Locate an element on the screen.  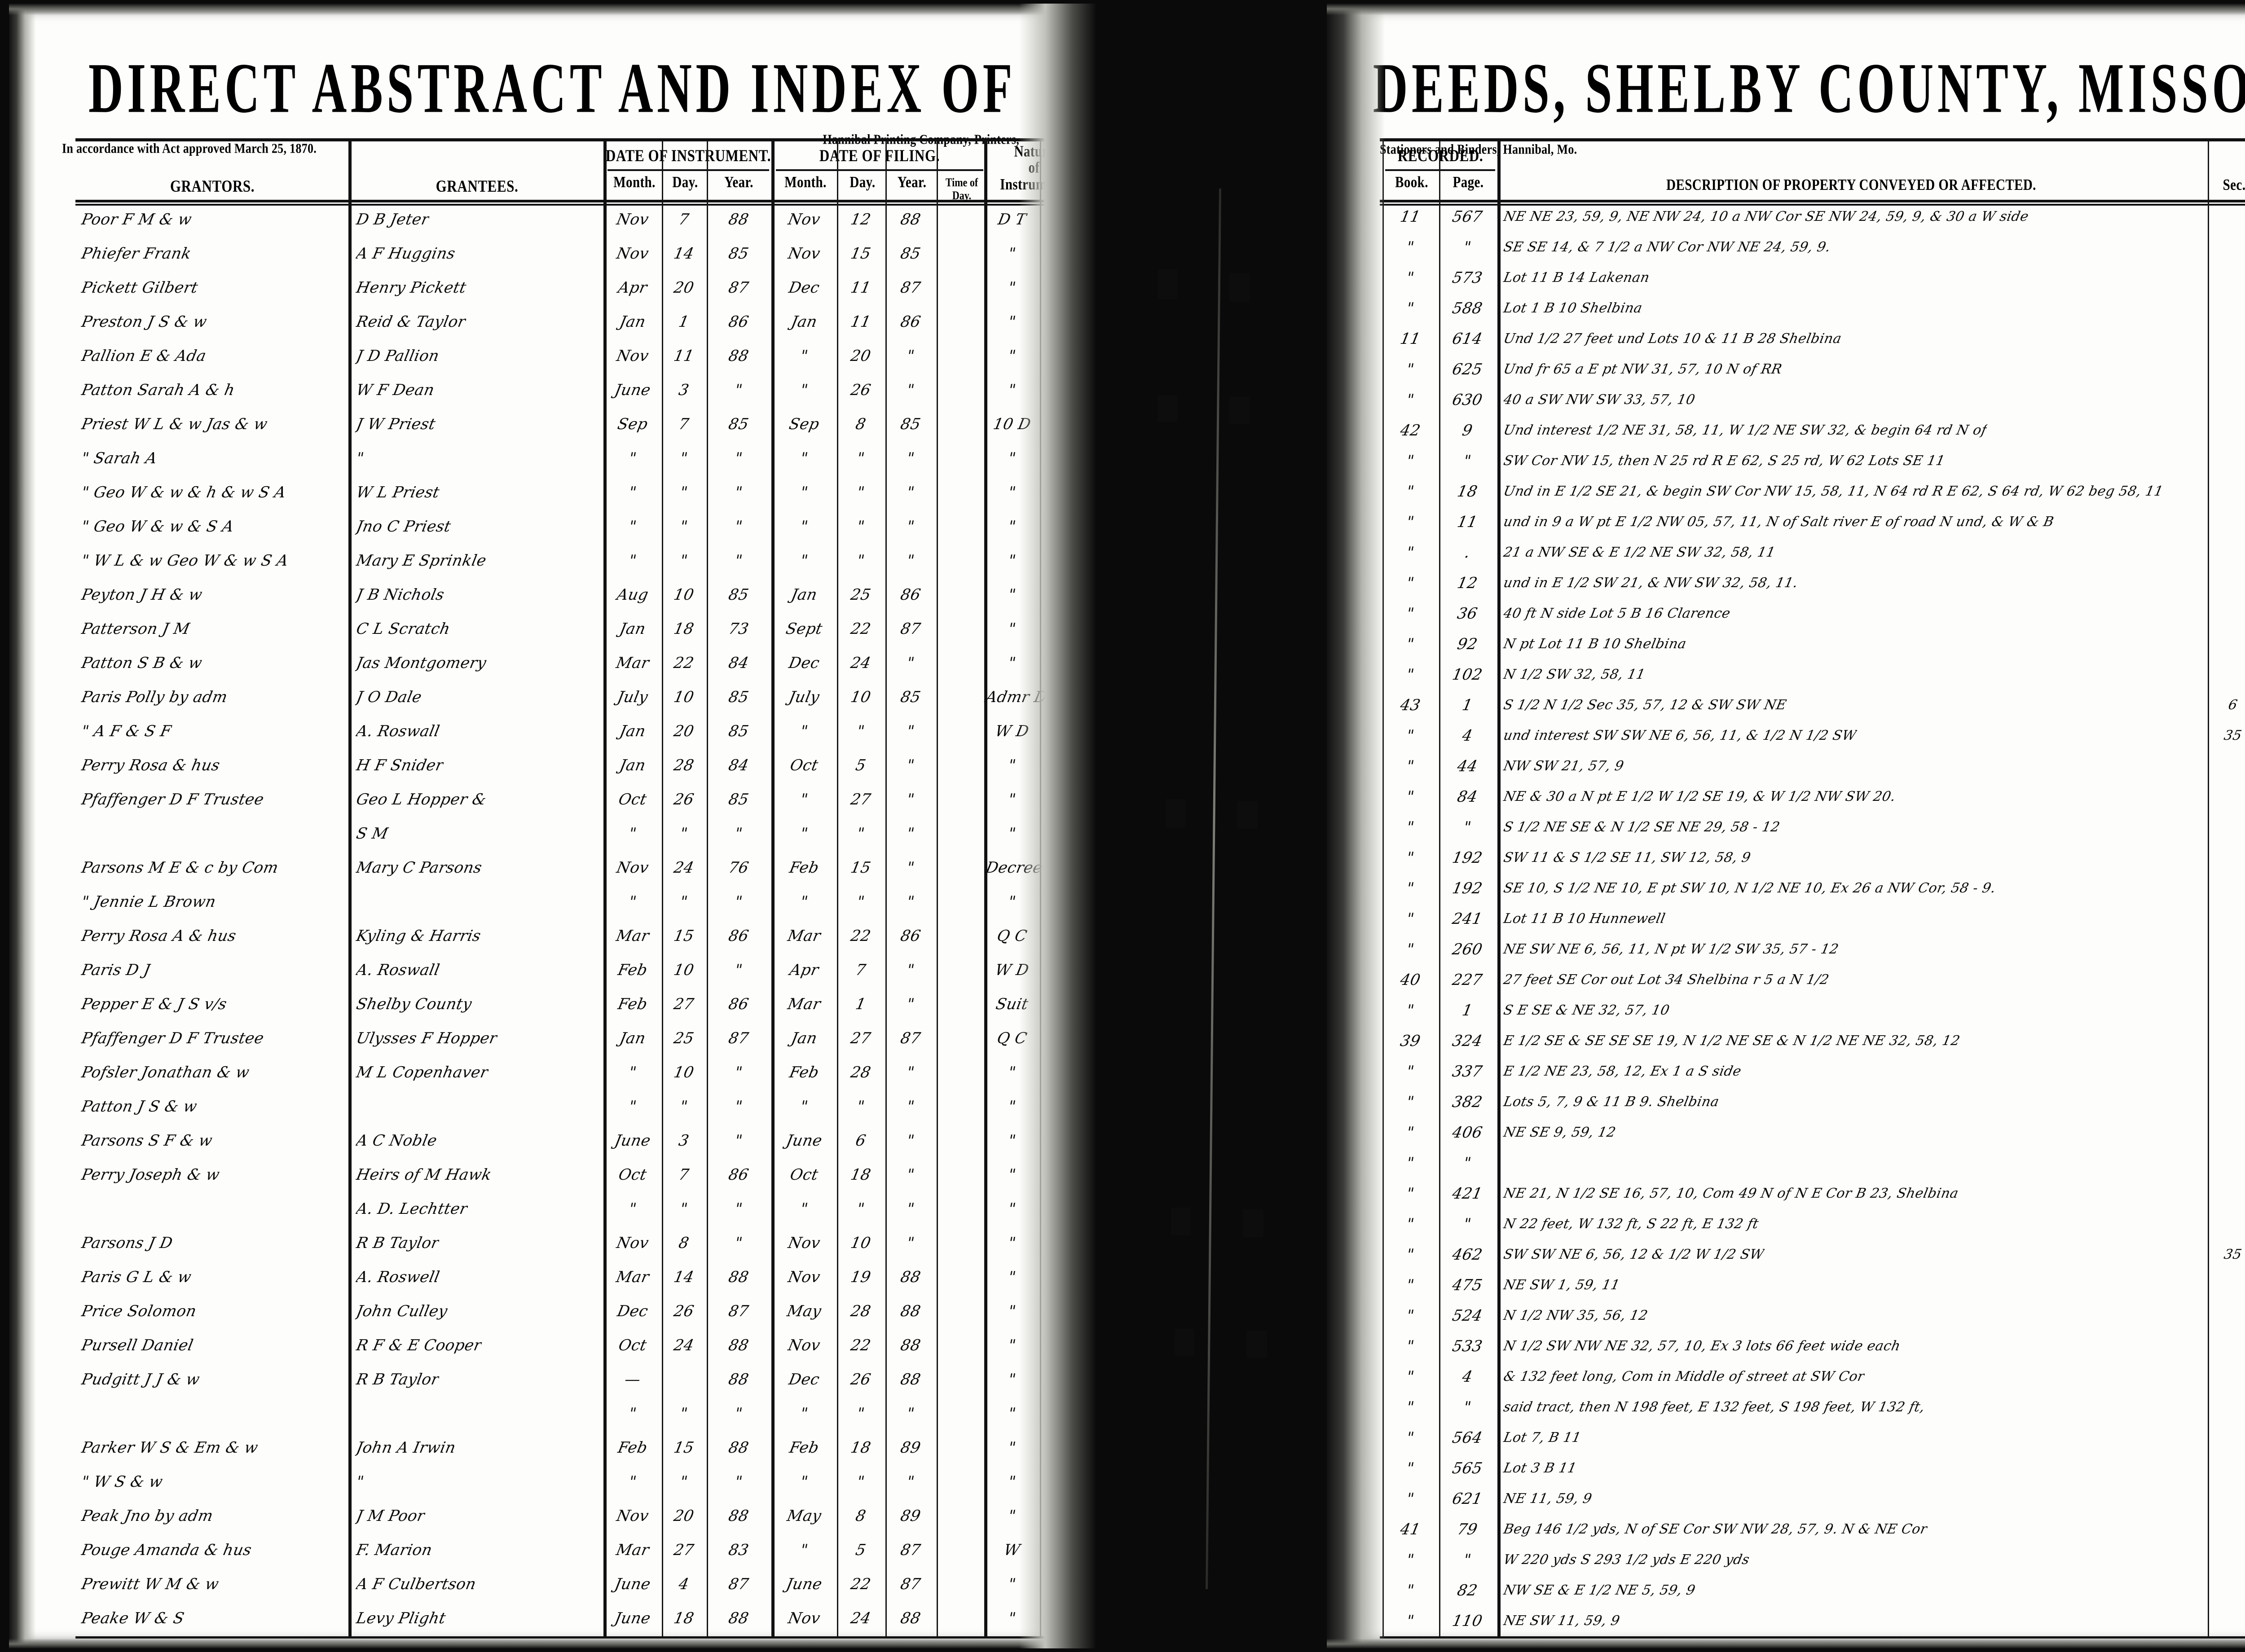
table-row: " A F & S F A. Roswall Jan 20 85 " " " W D is located at coordinates (564, 738).